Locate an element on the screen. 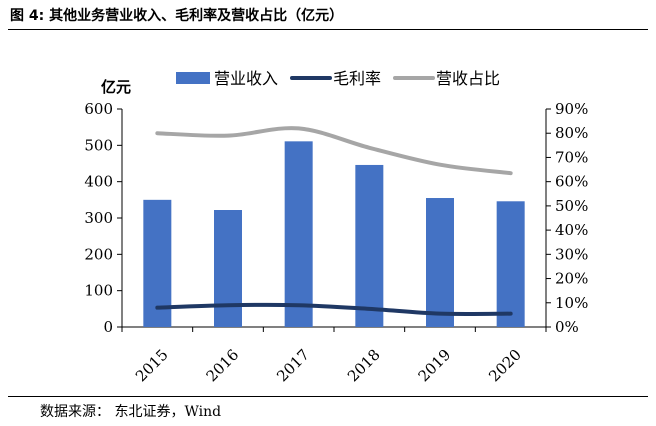 This screenshot has height=426, width=656. right-tick-label: 70% is located at coordinates (571, 157).